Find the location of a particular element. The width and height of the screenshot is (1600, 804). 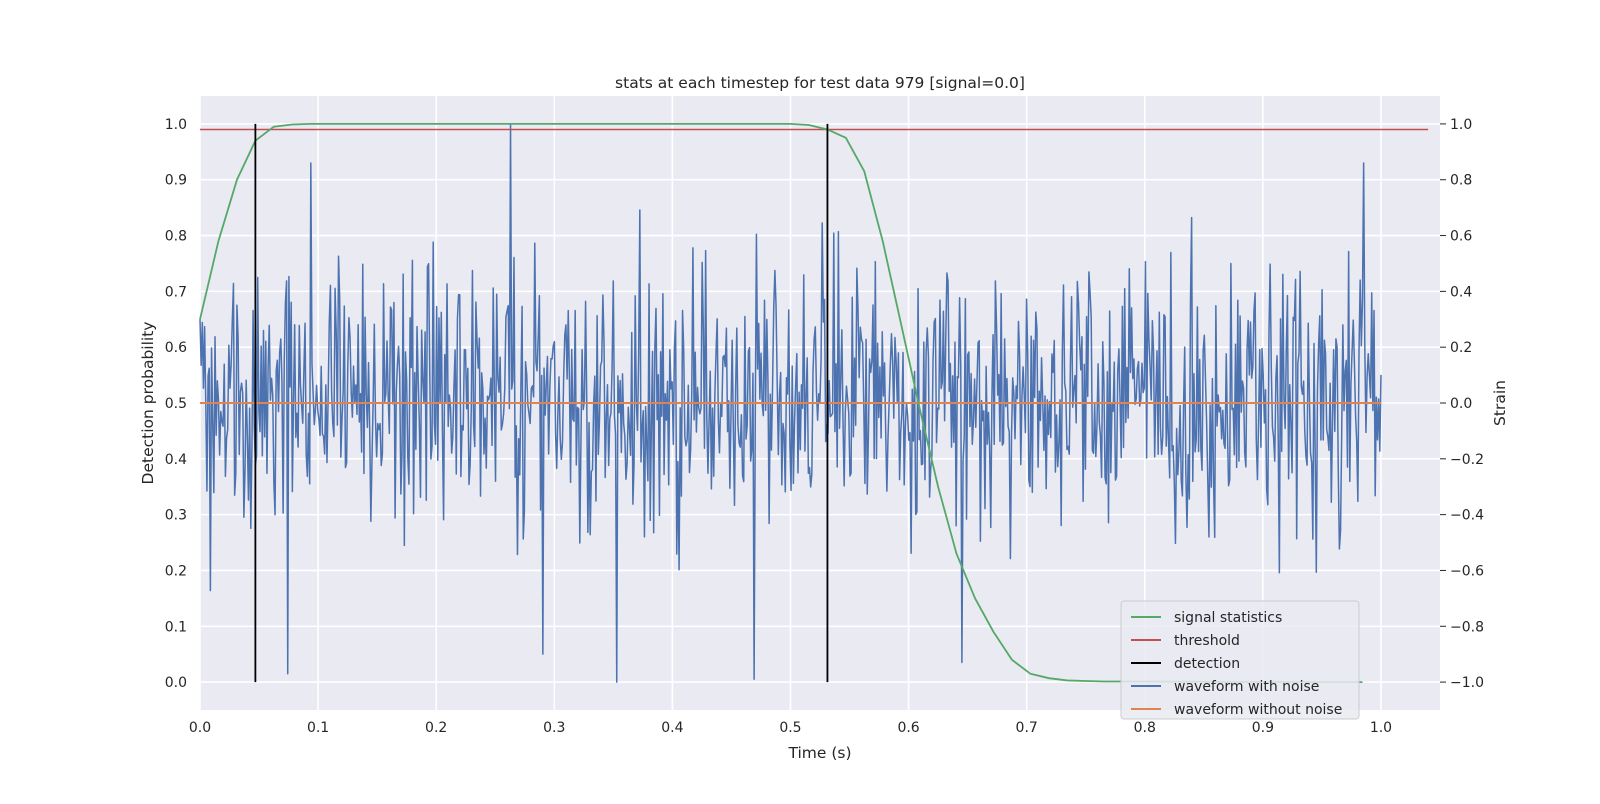

x-tick-label: 0.8 is located at coordinates (1145, 728).